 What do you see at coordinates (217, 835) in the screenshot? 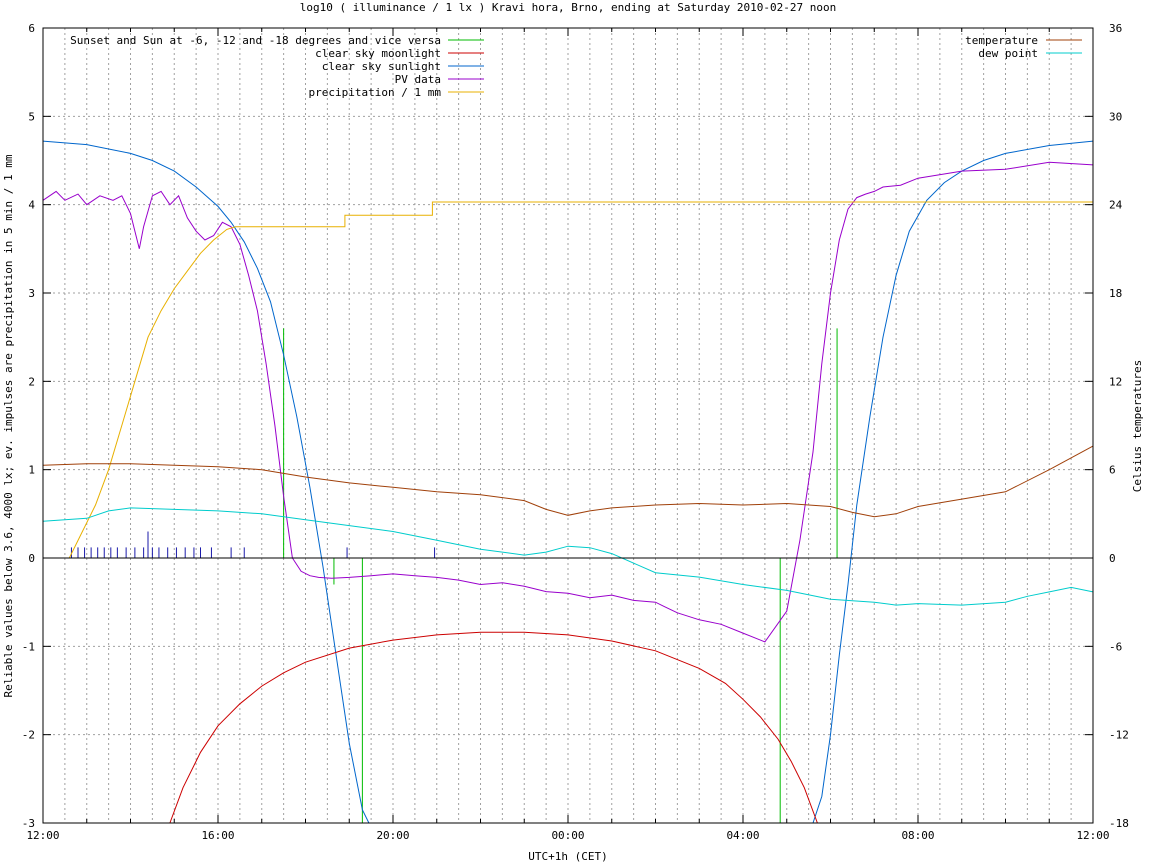
I see `x-tick-label: 16:00` at bounding box center [217, 835].